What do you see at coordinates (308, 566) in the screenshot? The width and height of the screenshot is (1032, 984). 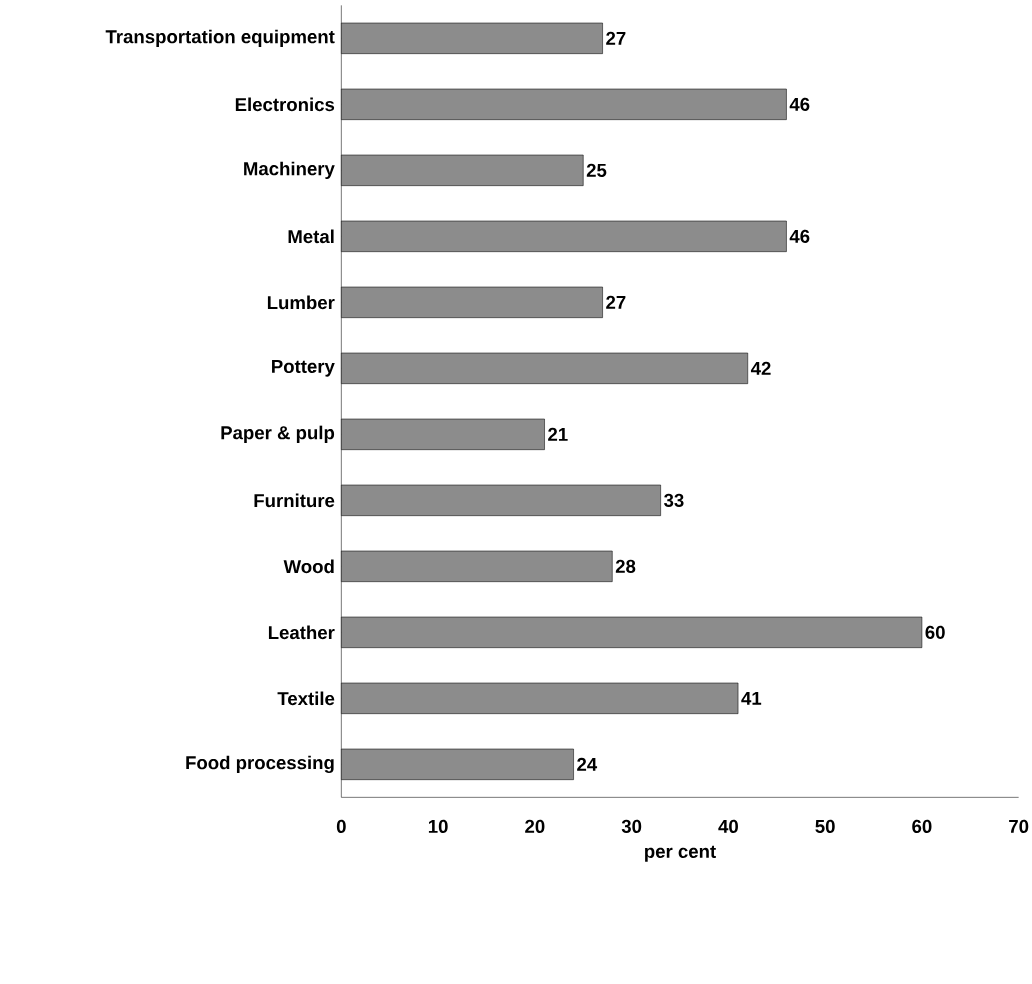 I see `y-tick-label: Wood` at bounding box center [308, 566].